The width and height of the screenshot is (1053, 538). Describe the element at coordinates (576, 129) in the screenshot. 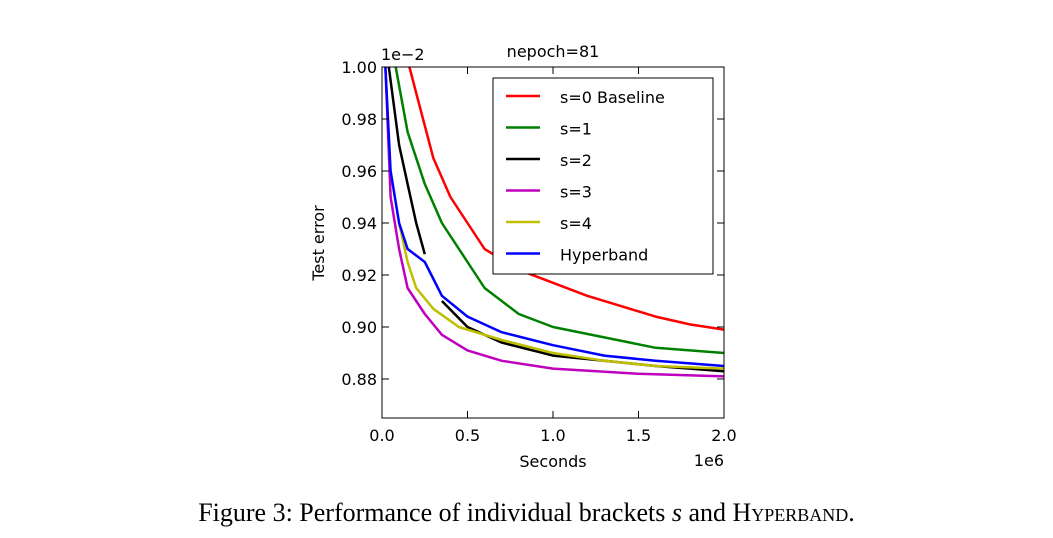

I see `legend-label: s=1` at that location.